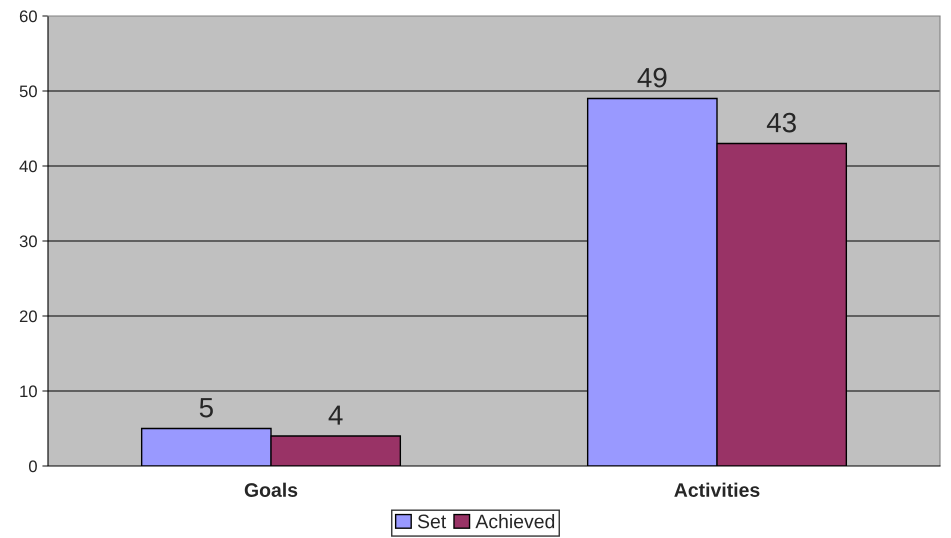  Describe the element at coordinates (271, 489) in the screenshot. I see `x-tick-label: Goals` at that location.